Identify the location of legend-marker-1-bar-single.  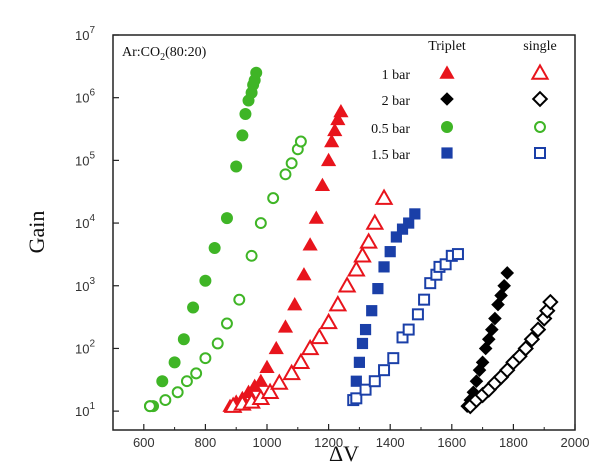
(540, 71).